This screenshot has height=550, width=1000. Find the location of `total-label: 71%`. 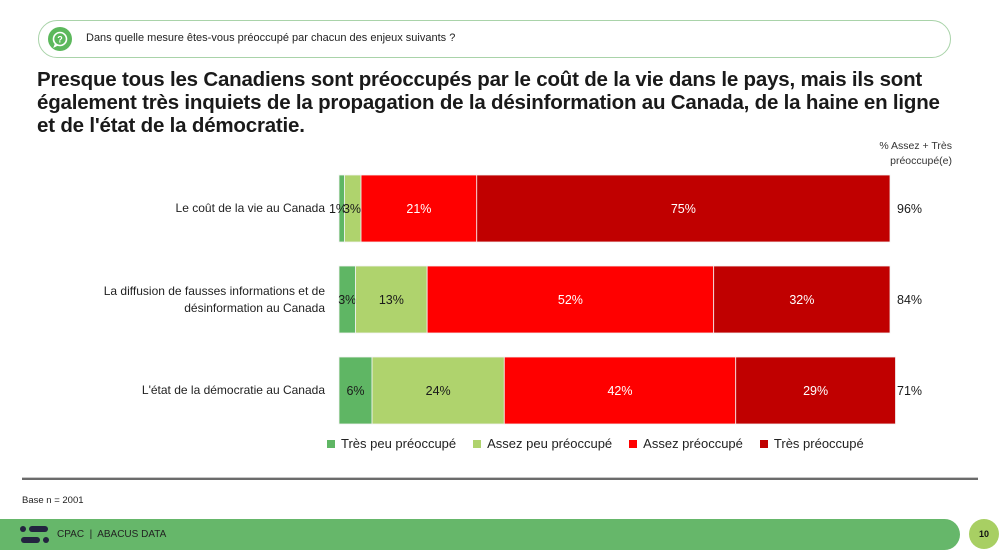

total-label: 71% is located at coordinates (909, 391).